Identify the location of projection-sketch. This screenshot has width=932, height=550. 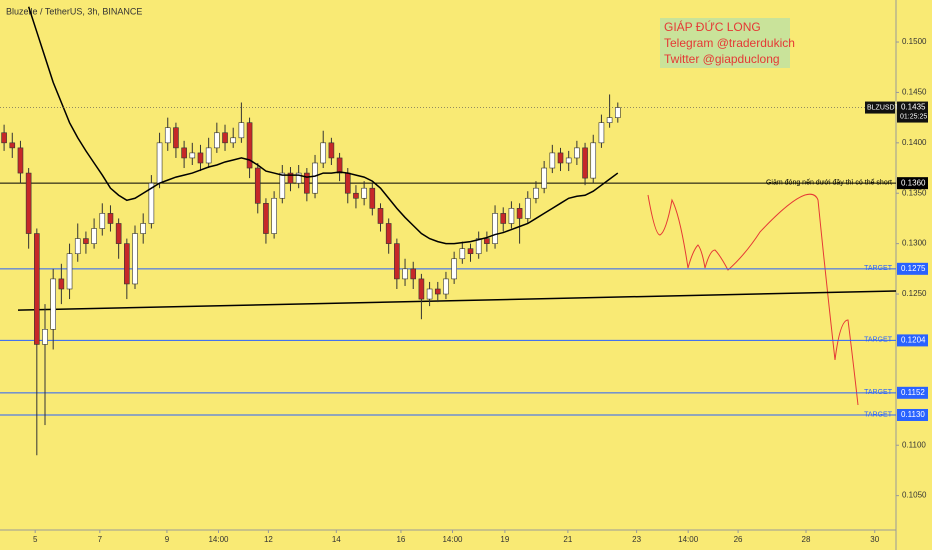
(753, 299).